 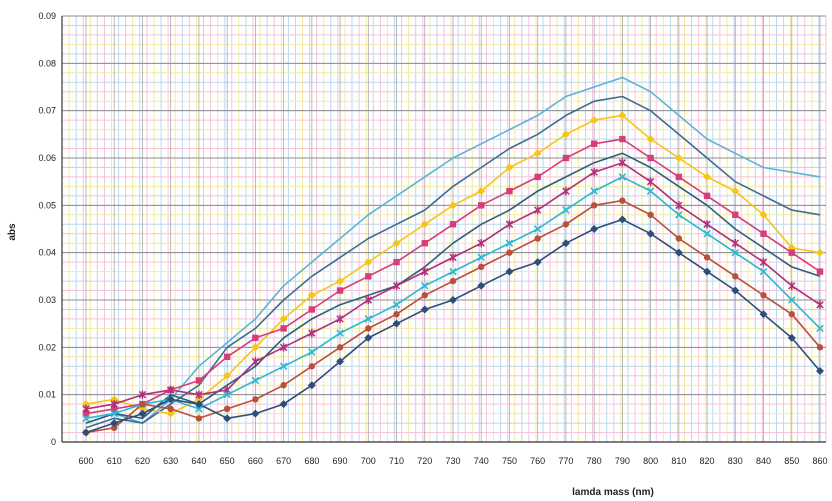 I want to click on x-tick-label: 760, so click(x=537, y=461).